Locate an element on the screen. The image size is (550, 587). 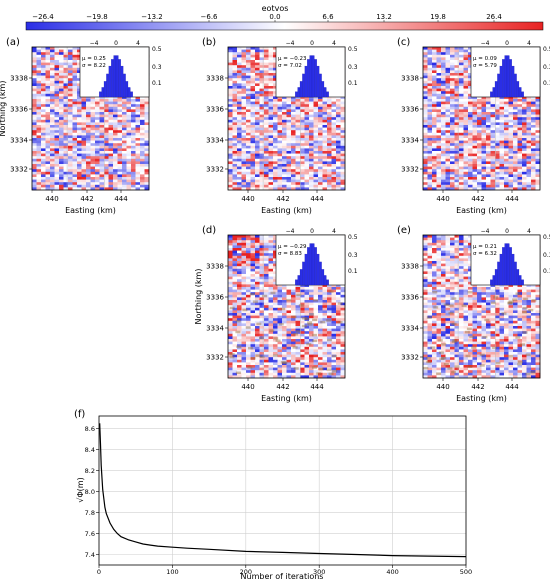
panel-label: (e) is located at coordinates (404, 230).